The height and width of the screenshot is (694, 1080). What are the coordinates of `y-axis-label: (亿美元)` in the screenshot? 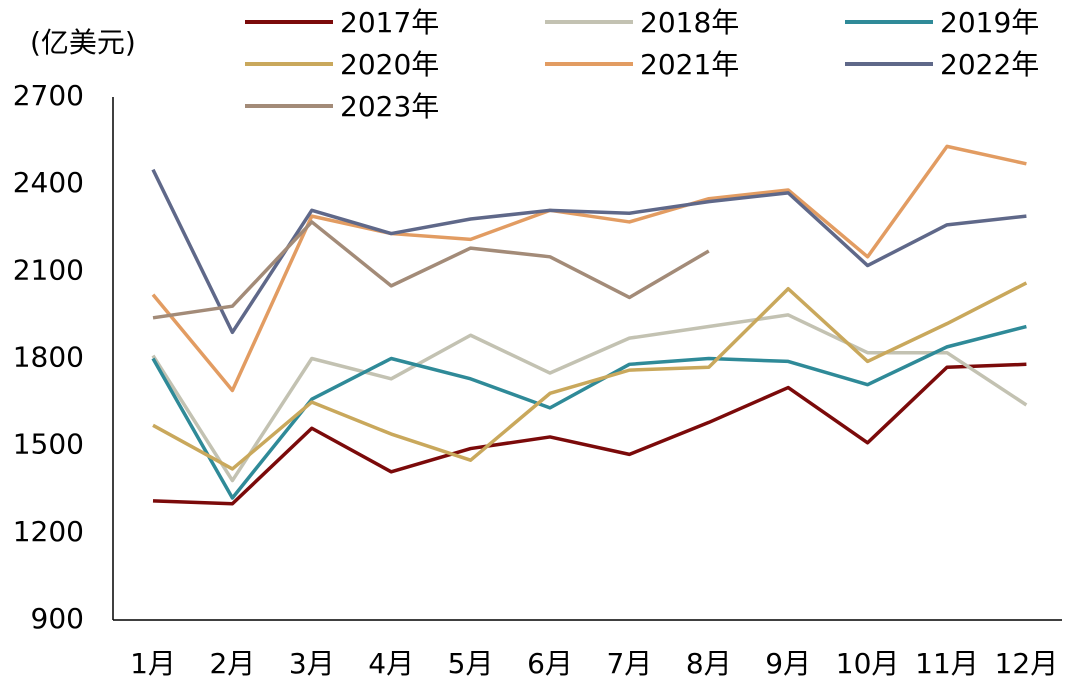 It's located at (83, 42).